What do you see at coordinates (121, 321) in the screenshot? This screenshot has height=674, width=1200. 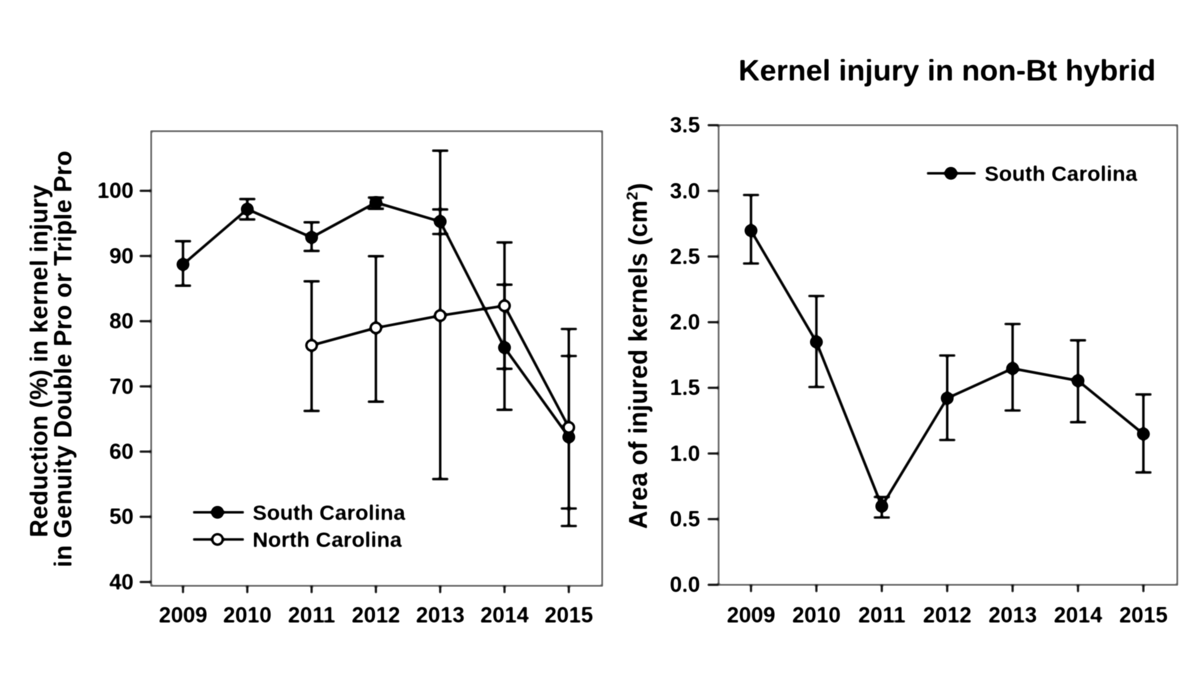 I see `svg-text: 80` at bounding box center [121, 321].